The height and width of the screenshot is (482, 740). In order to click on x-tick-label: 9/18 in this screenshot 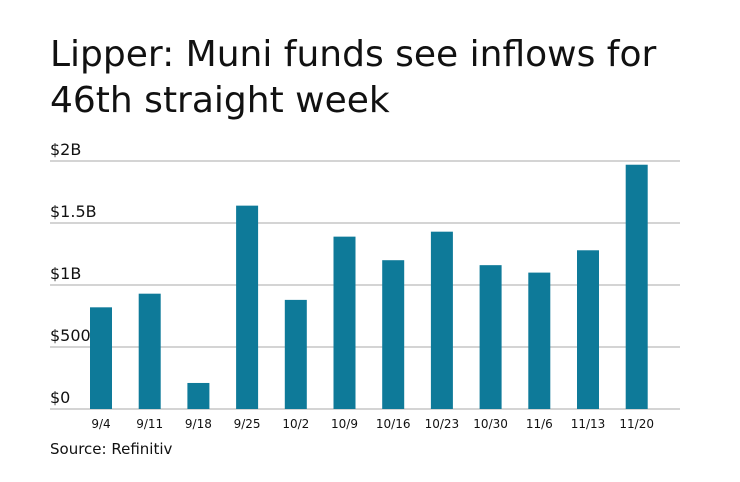, I will do `click(198, 424)`.